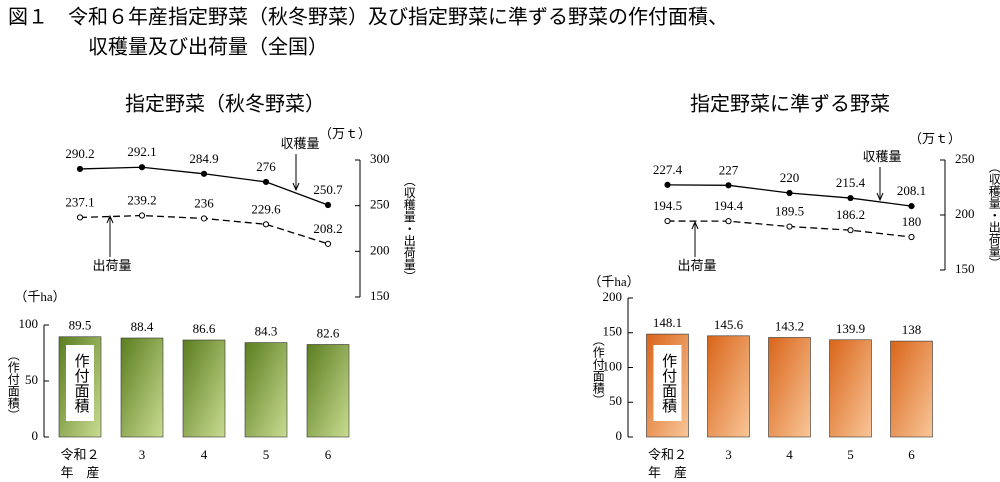 The height and width of the screenshot is (482, 1000). I want to click on value-label: 88.4, so click(142, 326).